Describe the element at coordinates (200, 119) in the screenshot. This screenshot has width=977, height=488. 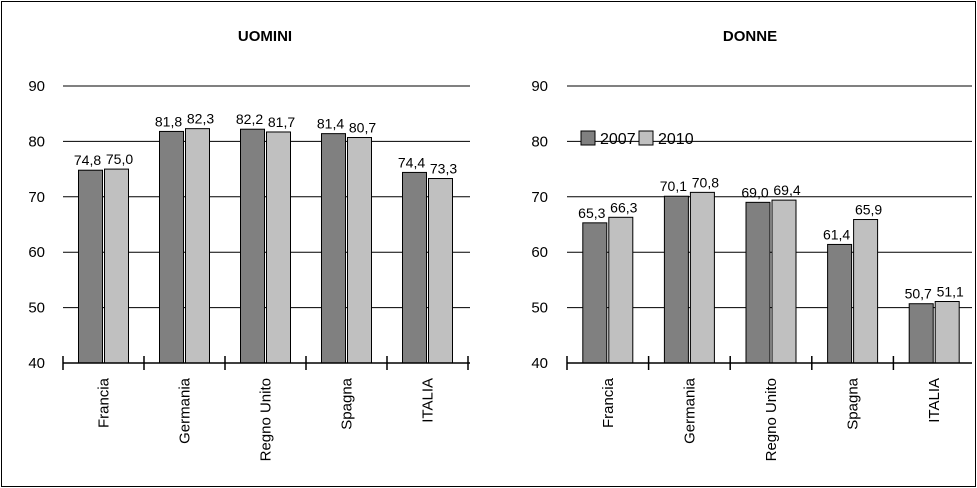
I see `data-label: 82,3` at that location.